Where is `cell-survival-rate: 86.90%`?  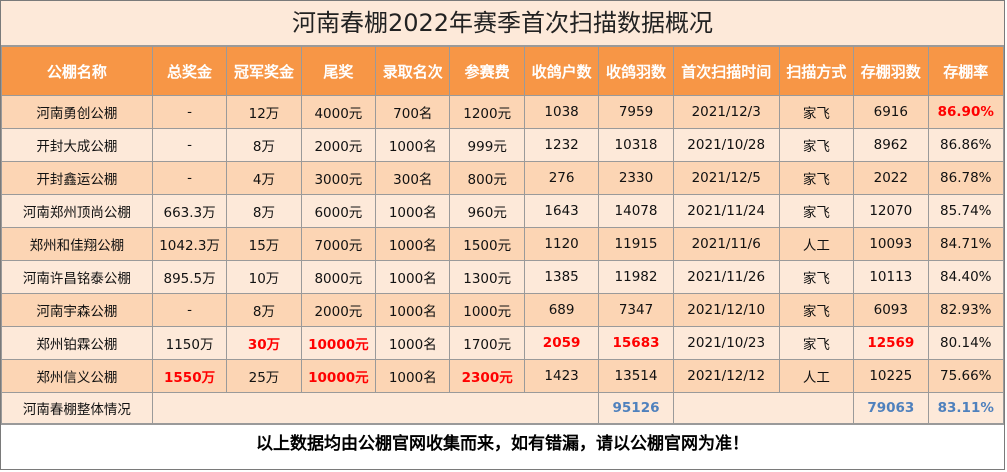 cell-survival-rate: 86.90% is located at coordinates (966, 112).